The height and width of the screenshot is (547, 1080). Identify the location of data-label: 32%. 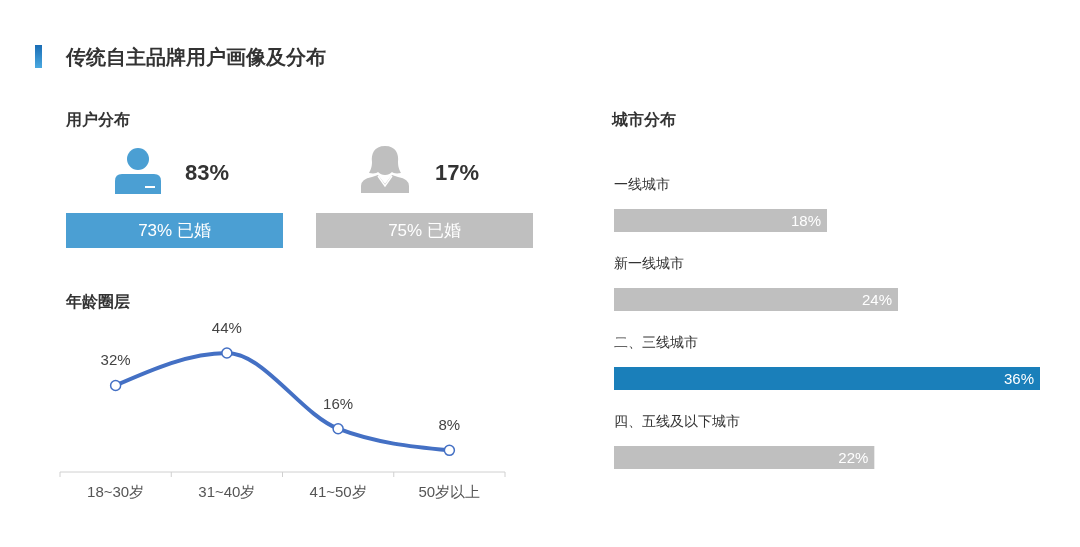
(115, 360).